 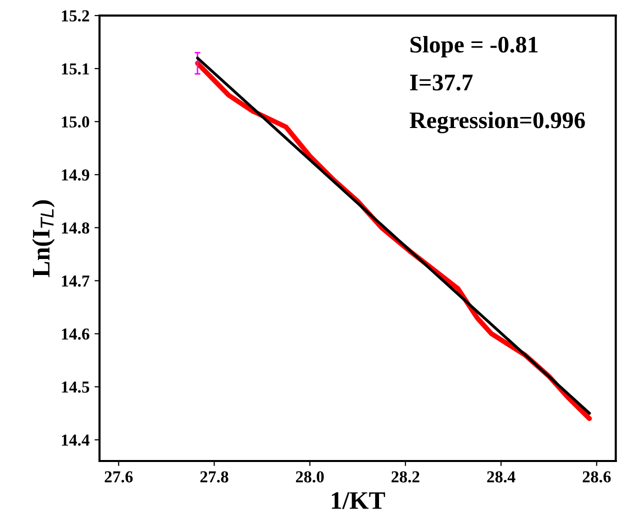 What do you see at coordinates (441, 82) in the screenshot?
I see `annotation: I=37.7` at bounding box center [441, 82].